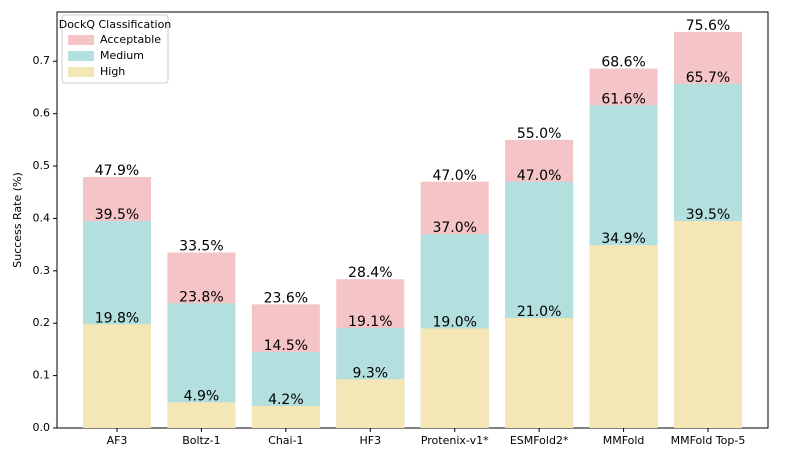  What do you see at coordinates (286, 400) in the screenshot?
I see `value-label: 4.2%` at bounding box center [286, 400].